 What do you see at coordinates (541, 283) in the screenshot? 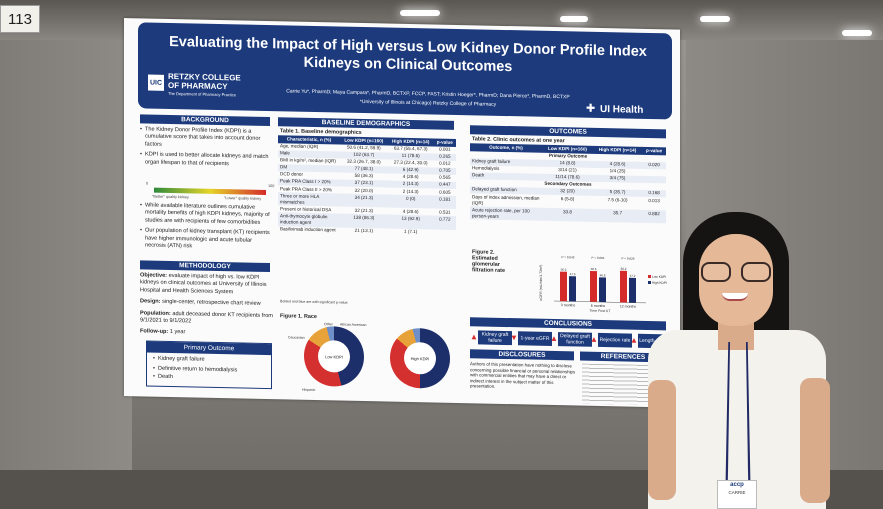
I see `chart-y-label: eGFR (mL/min/1.73m²)` at bounding box center [541, 283].